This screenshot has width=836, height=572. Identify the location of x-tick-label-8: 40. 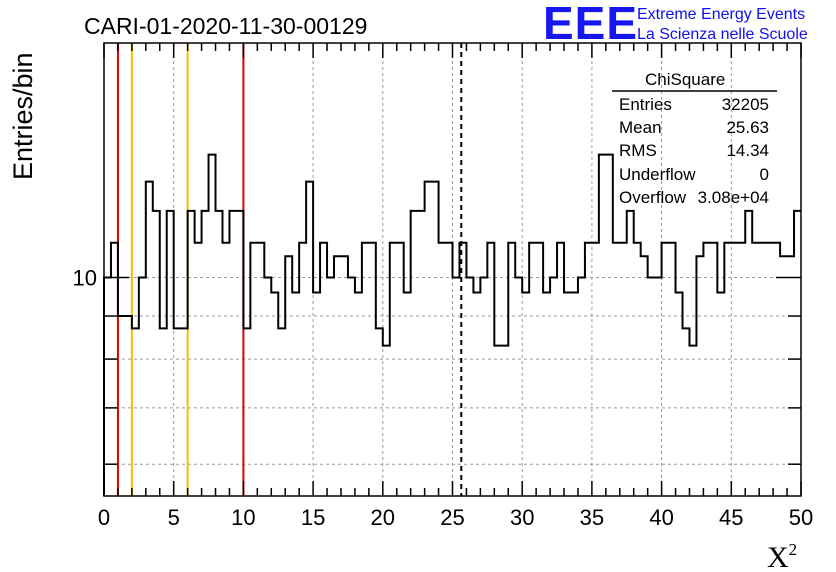
(661, 517).